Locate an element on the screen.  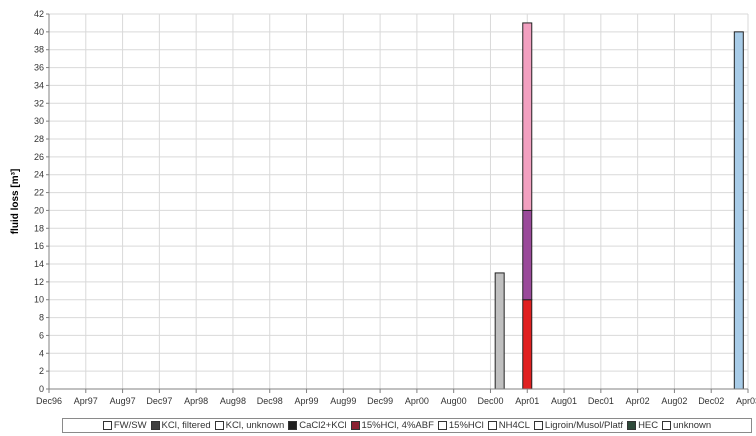
legend-label: HEC is located at coordinates (648, 425).